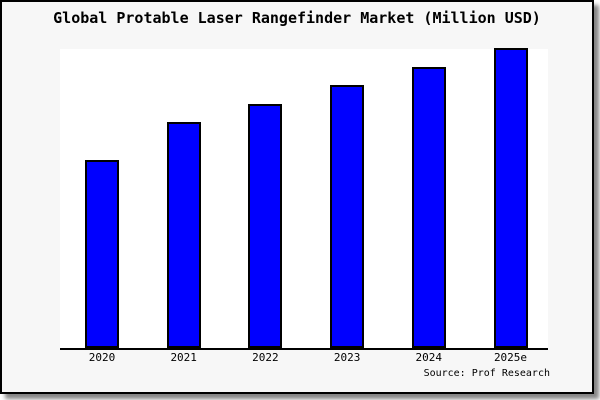 Image resolution: width=600 pixels, height=400 pixels. Describe the element at coordinates (428, 207) in the screenshot. I see `bar-2024` at that location.